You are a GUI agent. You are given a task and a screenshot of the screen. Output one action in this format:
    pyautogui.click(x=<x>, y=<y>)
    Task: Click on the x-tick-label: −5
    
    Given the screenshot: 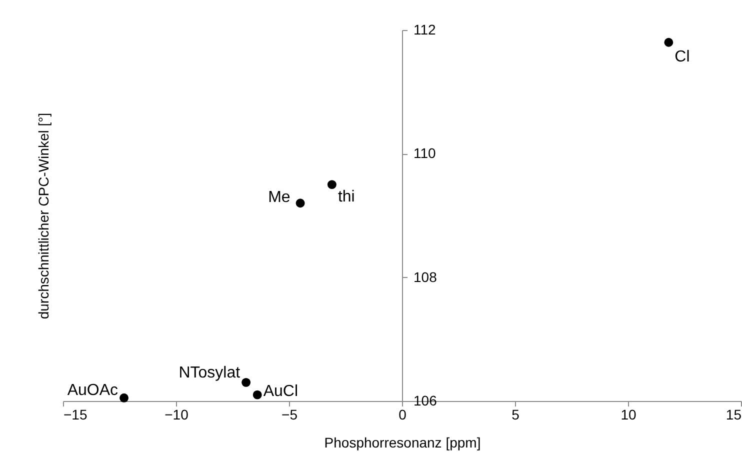 What is the action you would take?
    pyautogui.click(x=290, y=414)
    